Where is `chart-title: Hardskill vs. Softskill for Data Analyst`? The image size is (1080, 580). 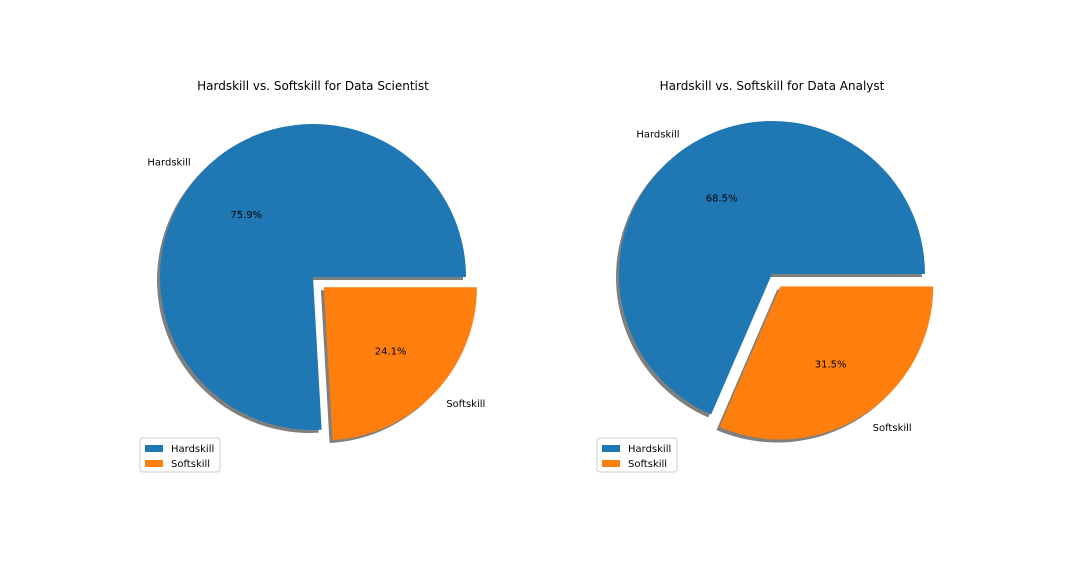
chart-title: Hardskill vs. Softskill for Data Analyst is located at coordinates (772, 86).